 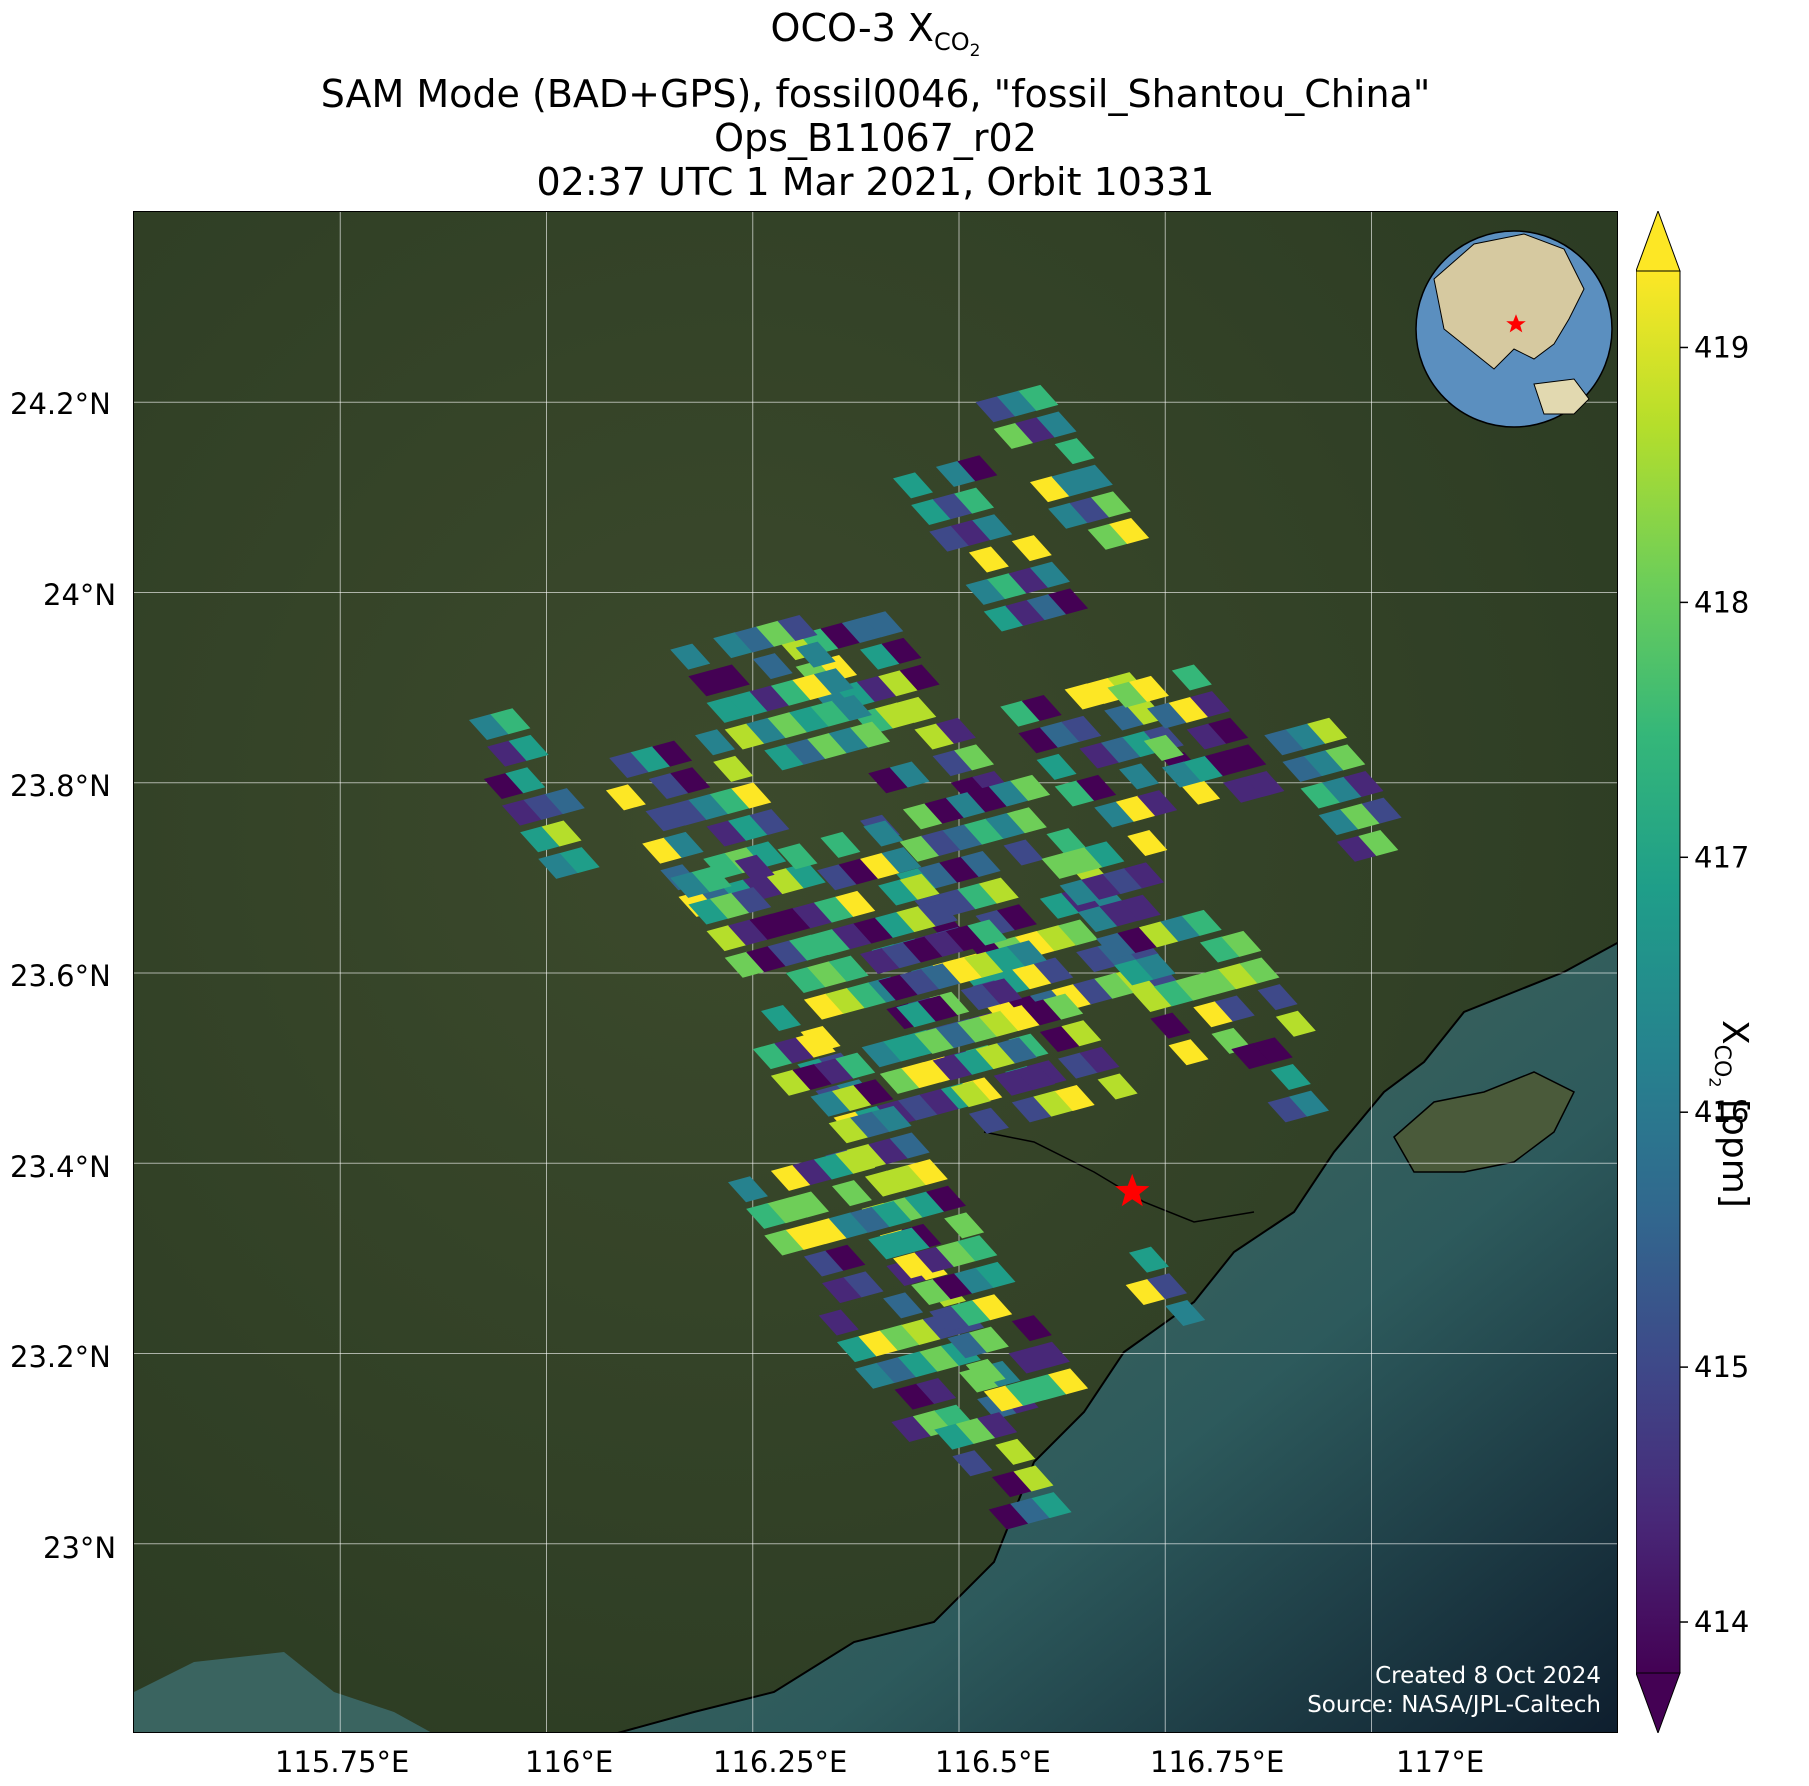 What do you see at coordinates (1721, 857) in the screenshot?
I see `colorbar-tick-label-3: 417` at bounding box center [1721, 857].